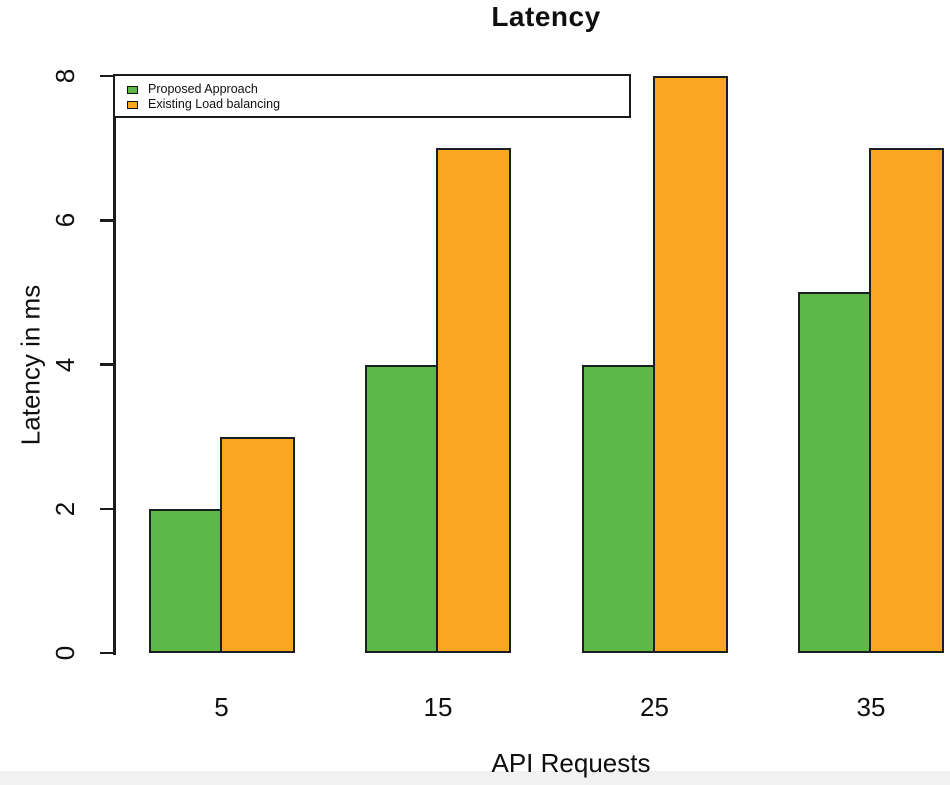 This screenshot has height=785, width=950. I want to click on legend-label-existing-load-balancing: Existing Load balancing, so click(214, 104).